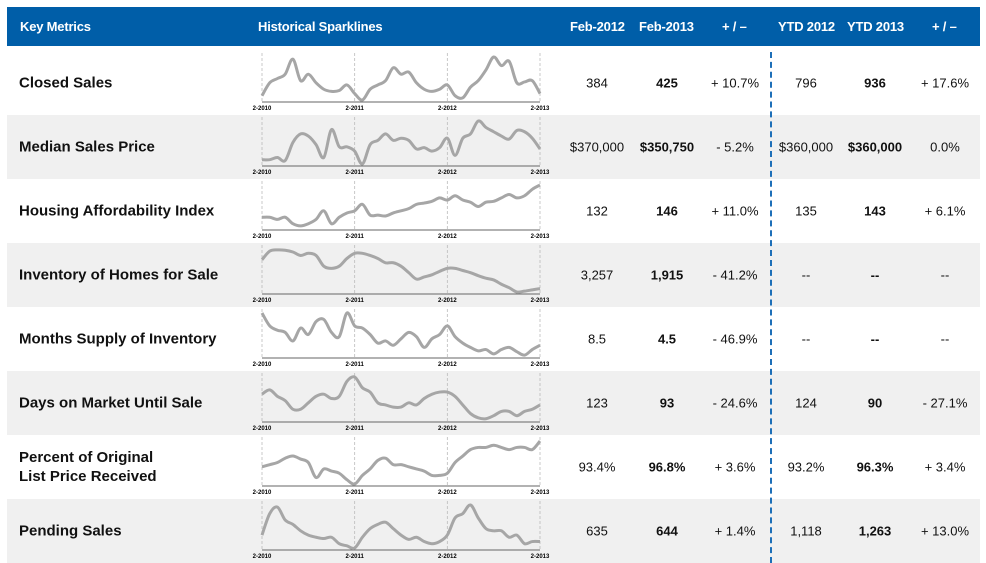  Describe the element at coordinates (806, 147) in the screenshot. I see `cell-ytd2012: $360,000` at that location.